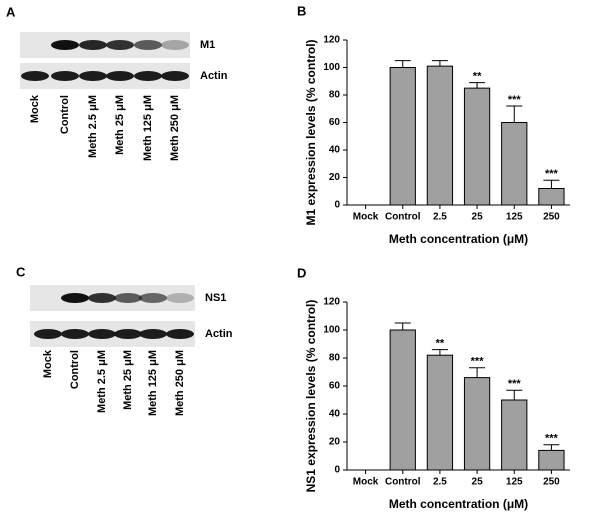 This screenshot has width=600, height=516. Describe the element at coordinates (11, 11) in the screenshot. I see `panel-label: A` at that location.